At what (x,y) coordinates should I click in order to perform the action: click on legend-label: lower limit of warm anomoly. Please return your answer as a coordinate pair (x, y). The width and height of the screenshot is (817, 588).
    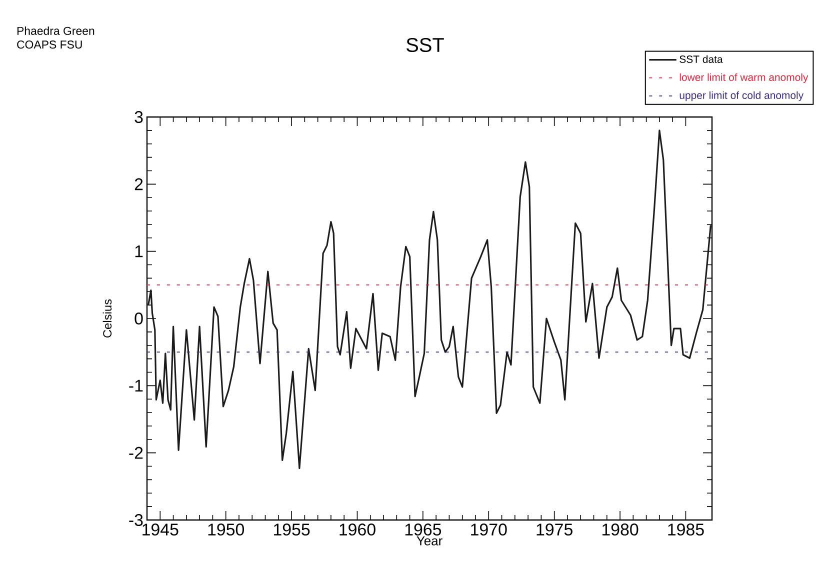
    Looking at the image, I should click on (744, 78).